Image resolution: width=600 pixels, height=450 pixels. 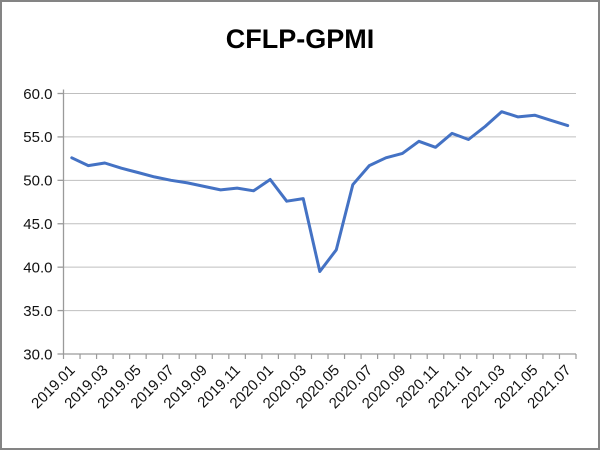 I want to click on y-tick-label: 30.0, so click(x=37, y=354).